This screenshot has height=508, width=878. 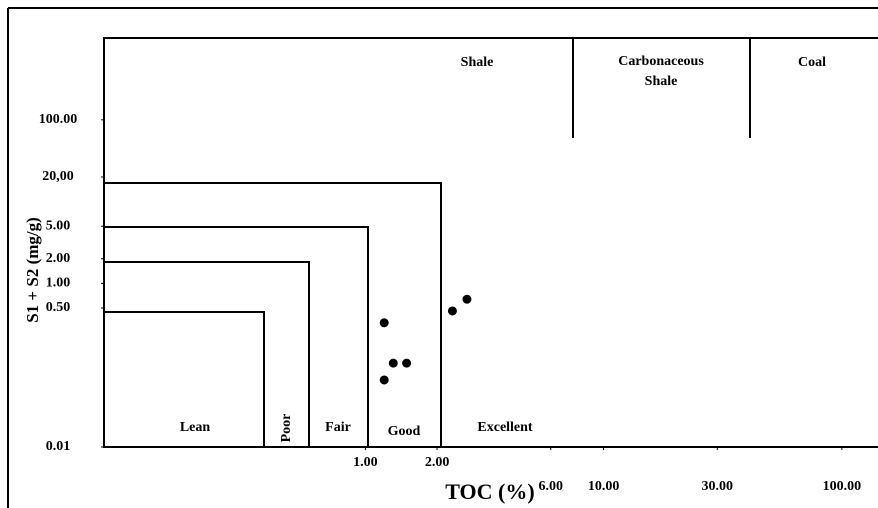 What do you see at coordinates (286, 428) in the screenshot?
I see `region-label: Poor` at bounding box center [286, 428].